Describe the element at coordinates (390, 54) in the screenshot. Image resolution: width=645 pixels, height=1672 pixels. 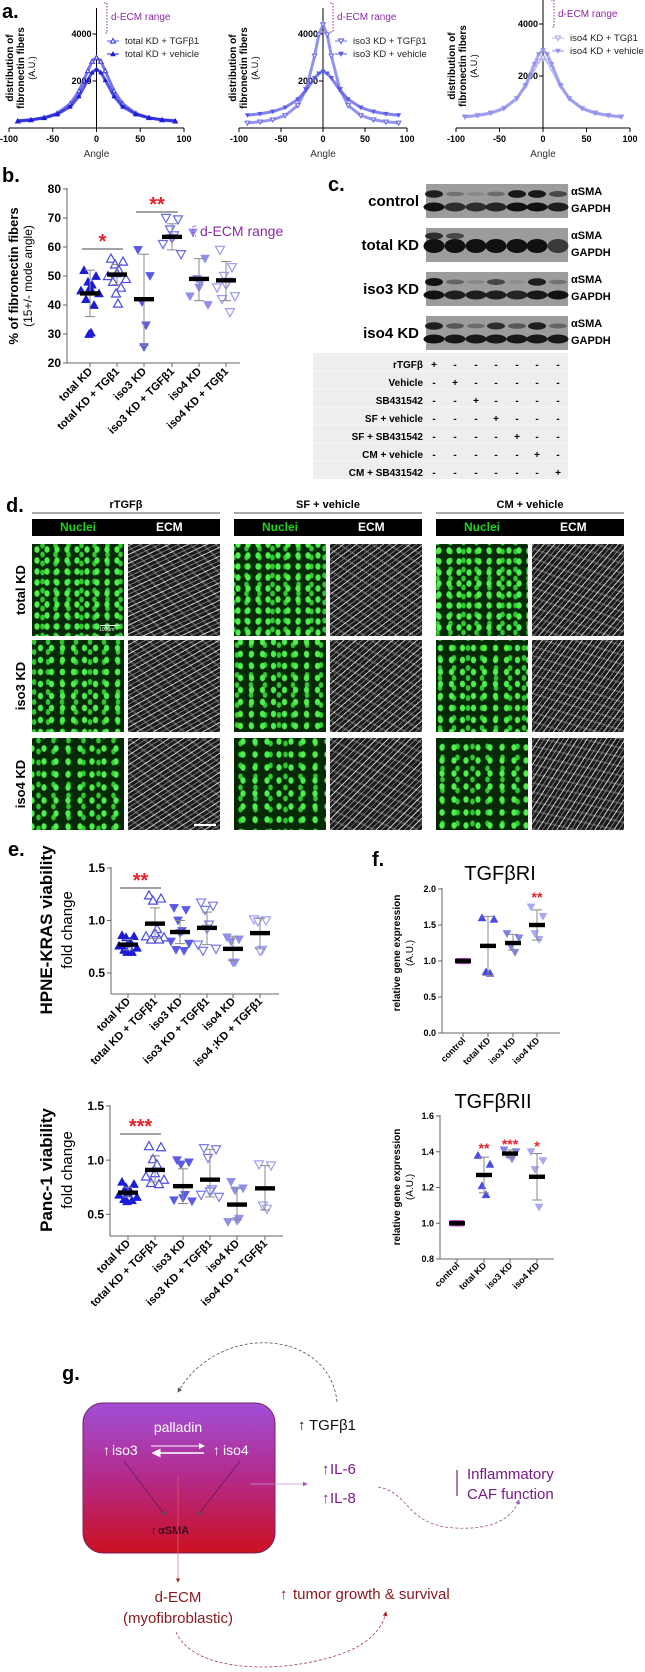
I see `legend-entry: iso3 KD + vehicle` at that location.